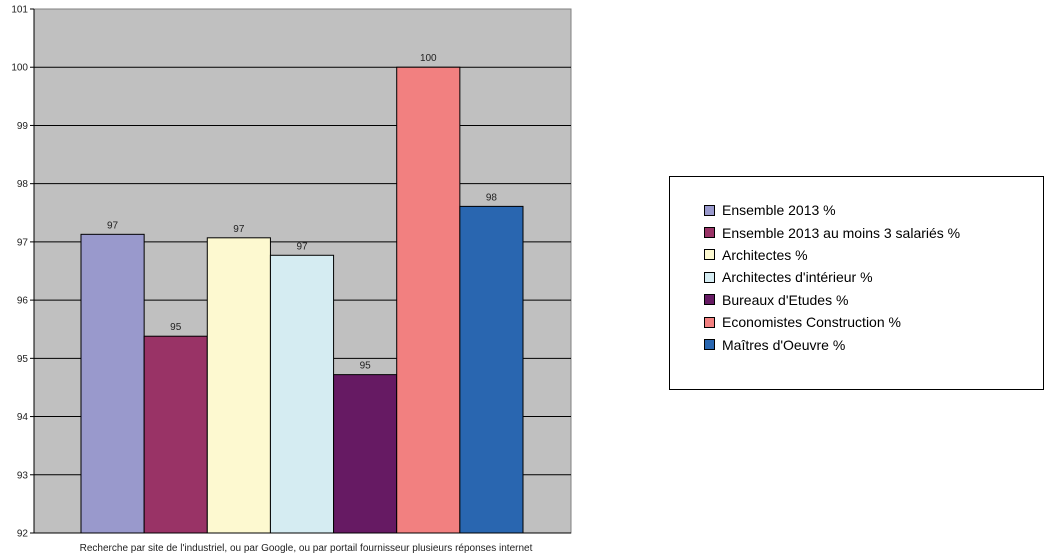 The height and width of the screenshot is (558, 1048). What do you see at coordinates (492, 197) in the screenshot?
I see `bar-value-label: 98` at bounding box center [492, 197].